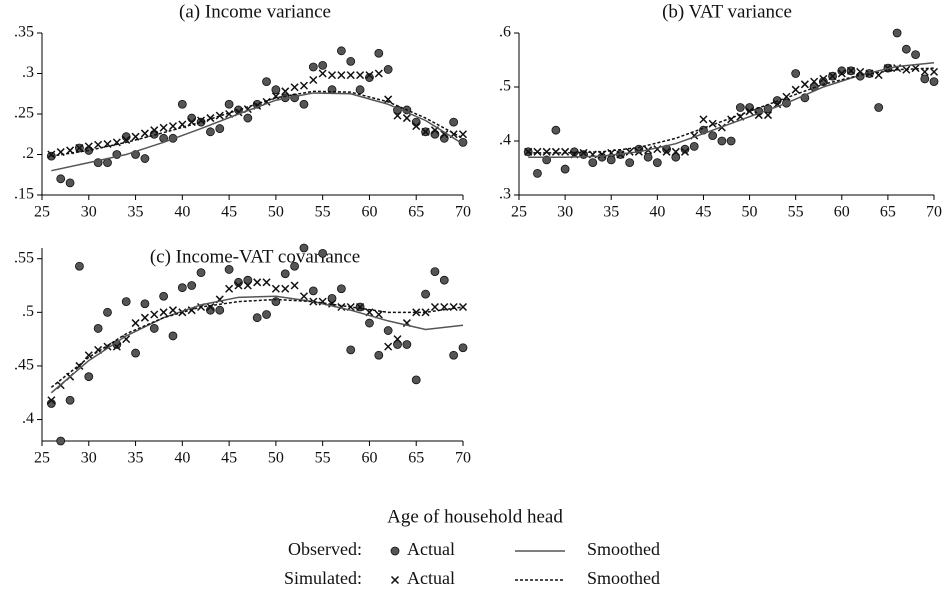 Image resolution: width=944 pixels, height=601 pixels. What do you see at coordinates (28, 311) in the screenshot?
I see `y-tick-label: .5` at bounding box center [28, 311].